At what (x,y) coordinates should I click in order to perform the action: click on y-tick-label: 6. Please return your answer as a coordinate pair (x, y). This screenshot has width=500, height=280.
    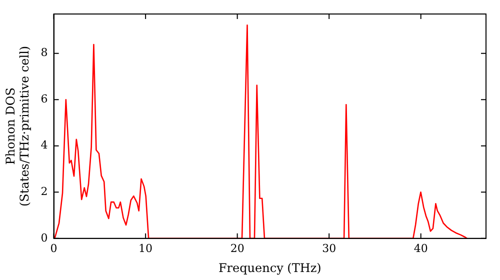
    Looking at the image, I should click on (44, 99).